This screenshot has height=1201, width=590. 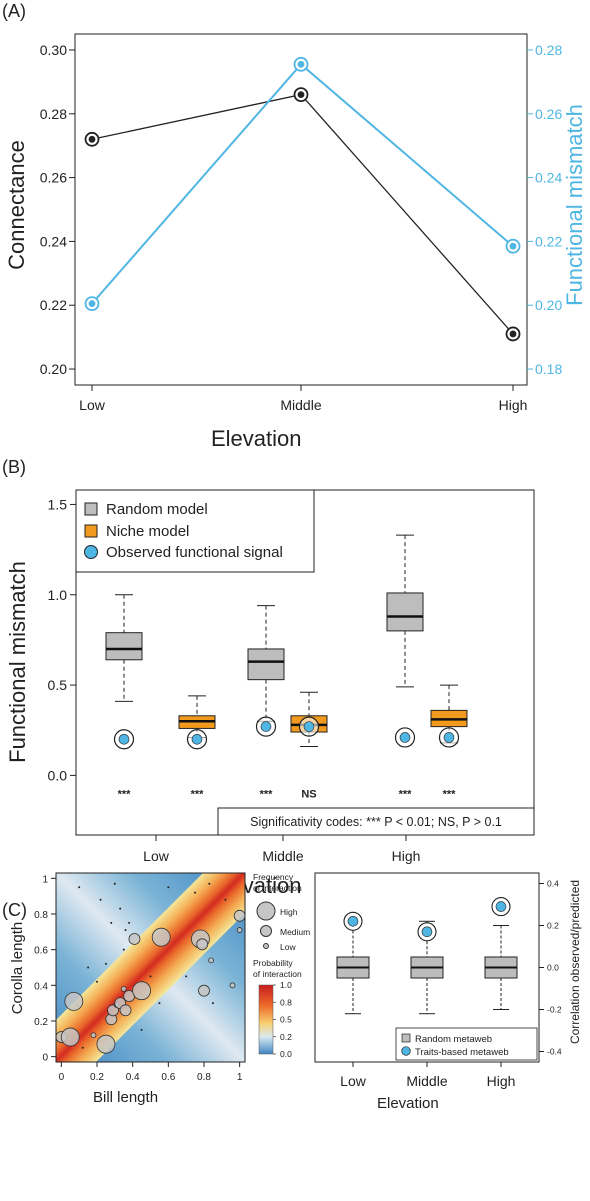 What do you see at coordinates (17, 662) in the screenshot?
I see `panel-b-y-label: Functional mismatch` at bounding box center [17, 662].